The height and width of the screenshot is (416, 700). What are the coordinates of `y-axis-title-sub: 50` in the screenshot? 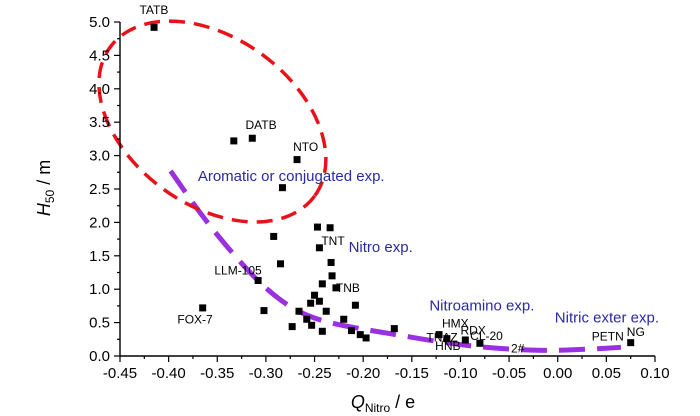 It's located at (50, 197).